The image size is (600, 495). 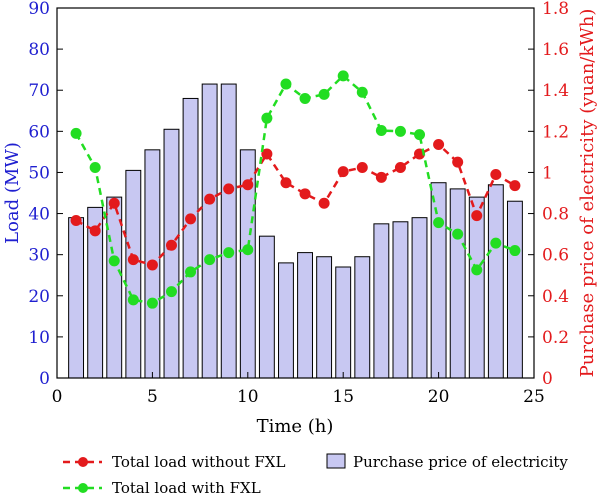 I want to click on x-tick-label-0: 0, so click(x=57, y=397).